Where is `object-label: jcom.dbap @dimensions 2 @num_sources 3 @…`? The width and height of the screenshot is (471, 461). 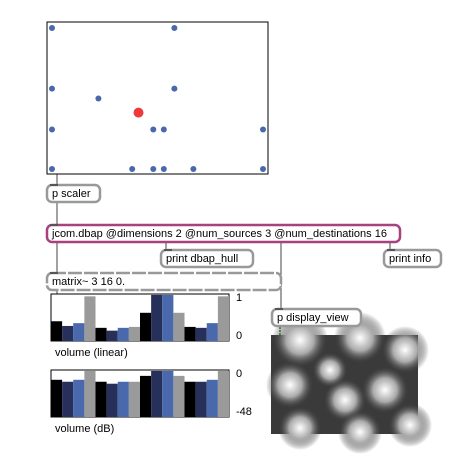
object-label: jcom.dbap @dimensions 2 @num_sources 3 @… is located at coordinates (219, 234).